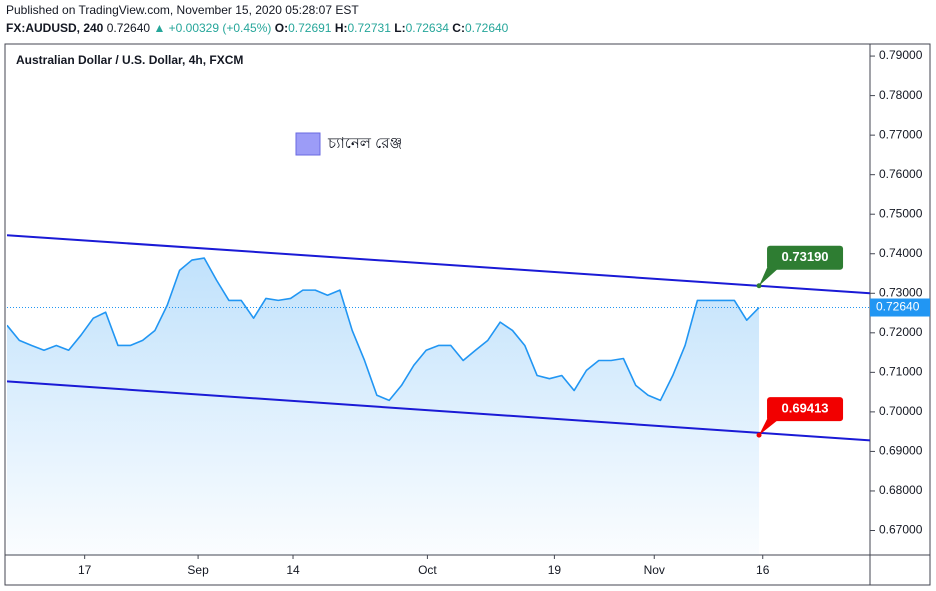 This screenshot has width=936, height=591. I want to click on legend-label: চ্যানেল রেঞ্জ, so click(364, 143).